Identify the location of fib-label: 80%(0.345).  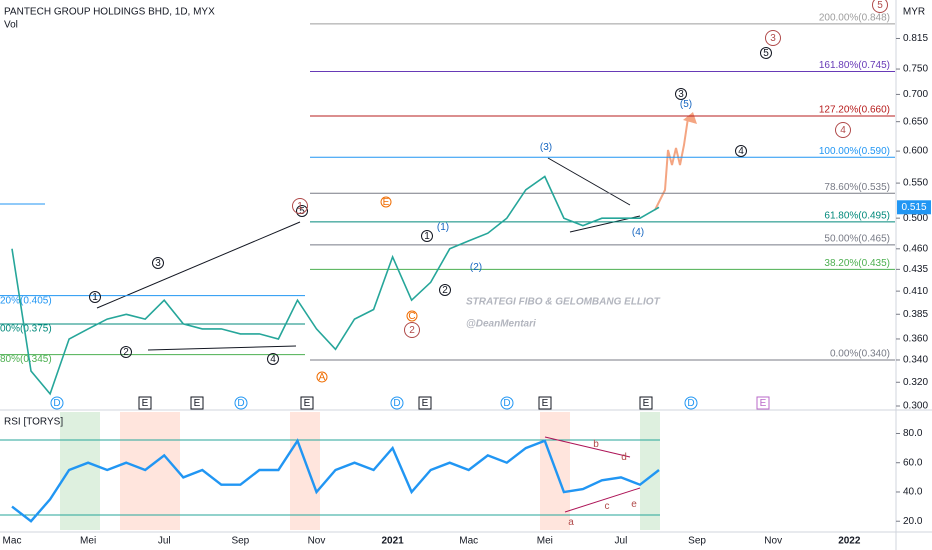
(26, 359).